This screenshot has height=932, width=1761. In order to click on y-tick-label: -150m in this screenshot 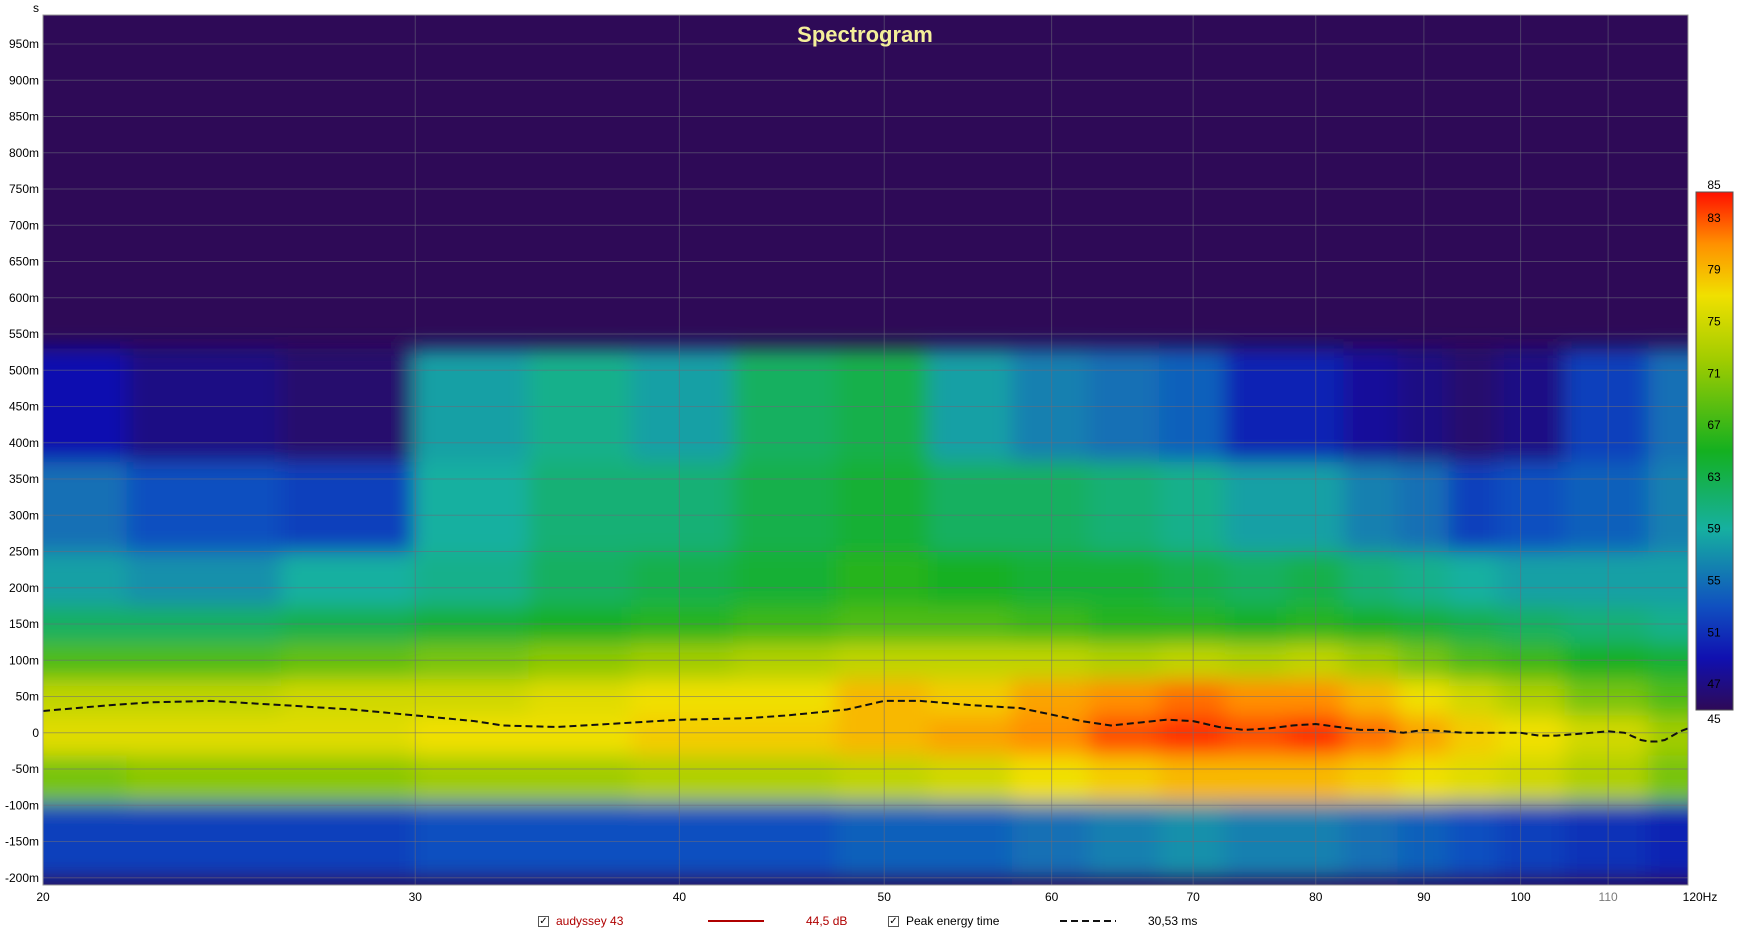, I will do `click(22, 842)`.